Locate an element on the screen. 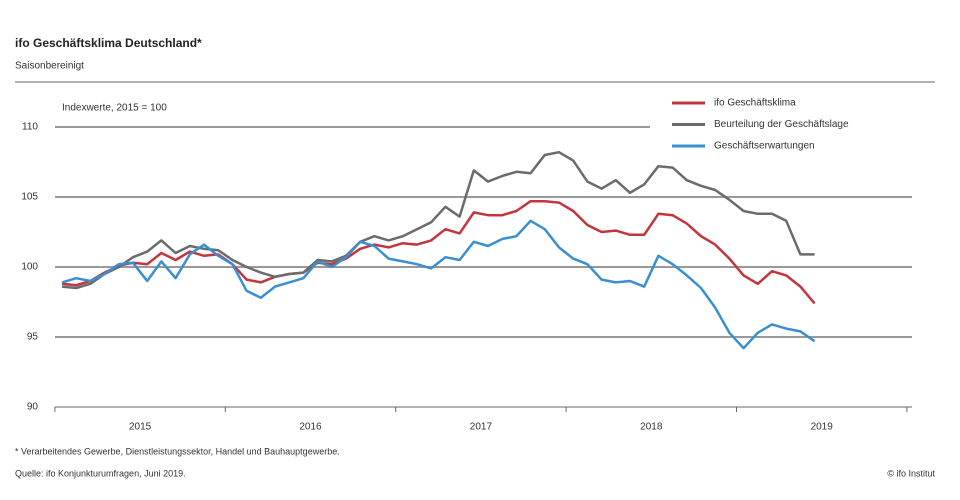  chart-subtitle: Saisonbereinigt is located at coordinates (49, 66).